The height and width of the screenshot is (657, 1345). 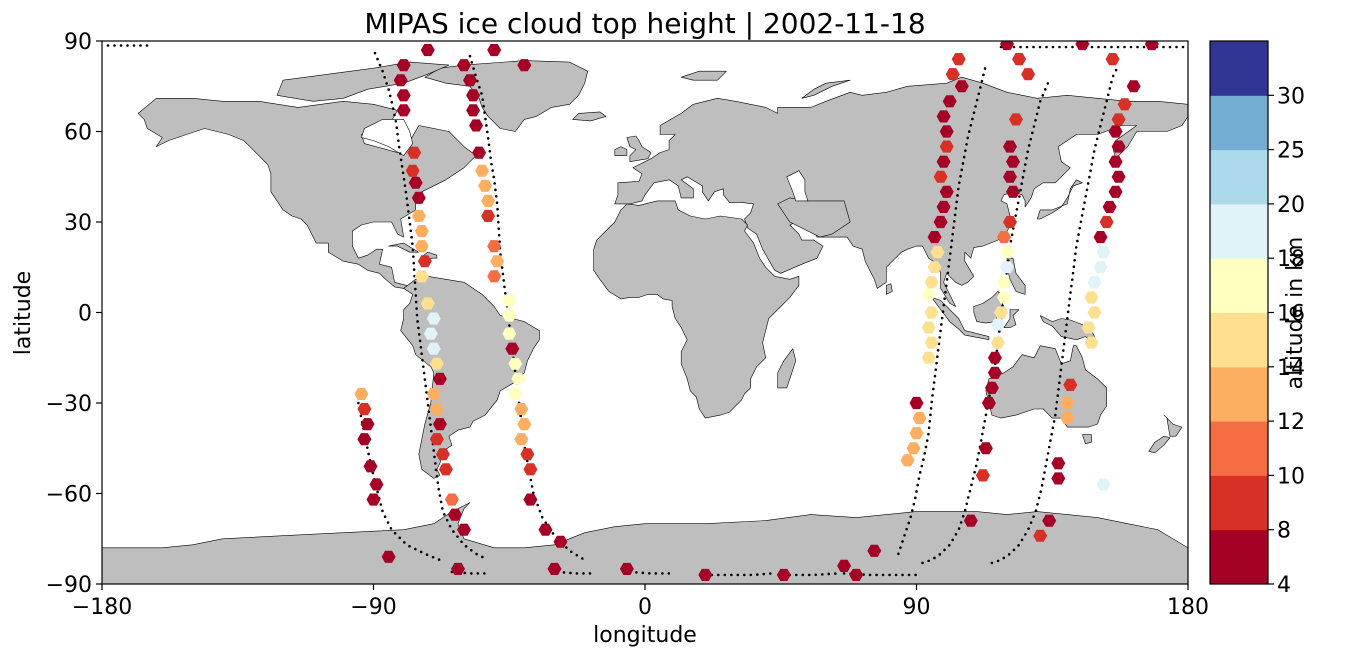 What do you see at coordinates (1291, 151) in the screenshot?
I see `colorbar-tick-label: 25` at bounding box center [1291, 151].